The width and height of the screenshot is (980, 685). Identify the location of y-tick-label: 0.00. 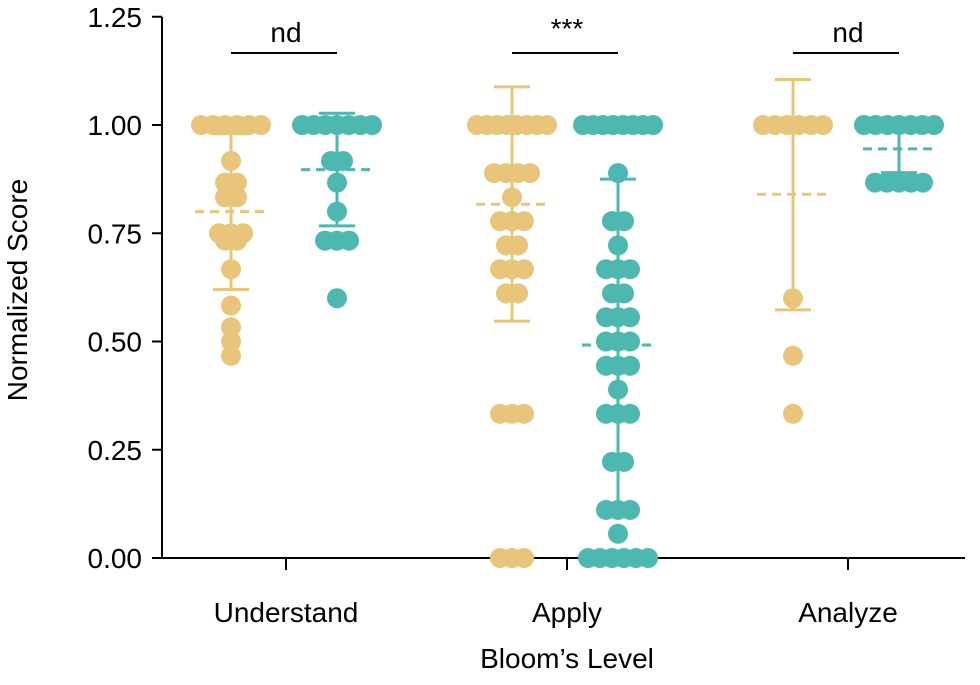
(115, 558).